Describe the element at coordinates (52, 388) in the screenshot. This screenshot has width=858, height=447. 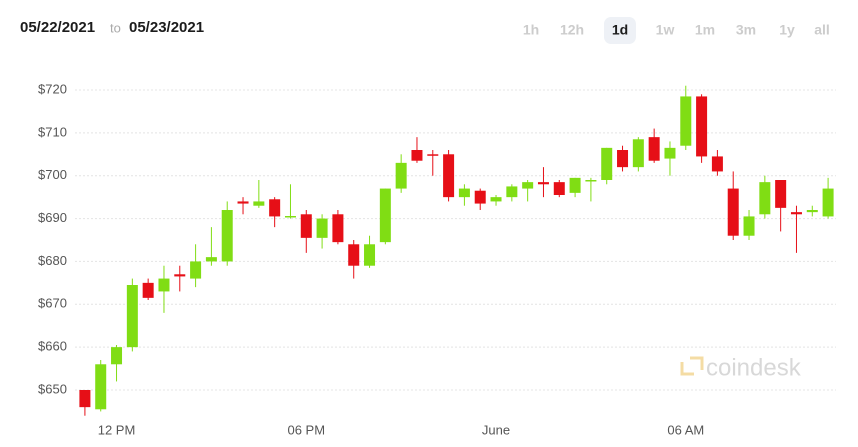
I see `y-tick-label: $650` at that location.